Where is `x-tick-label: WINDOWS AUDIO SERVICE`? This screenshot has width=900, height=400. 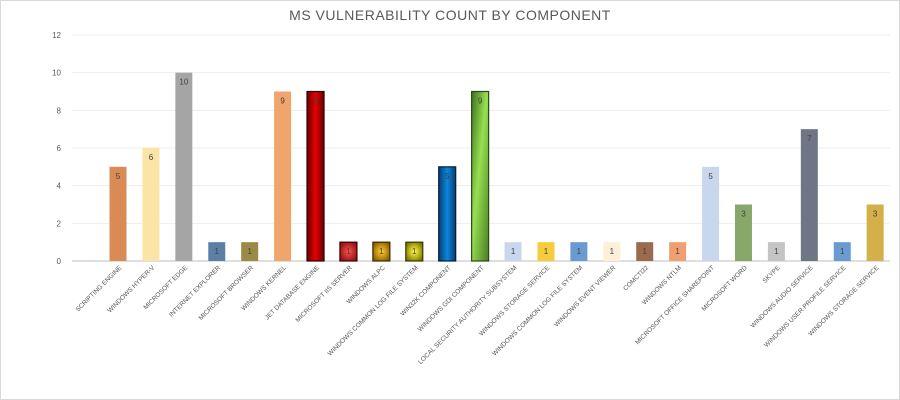 x-tick-label: WINDOWS AUDIO SERVICE is located at coordinates (783, 297).